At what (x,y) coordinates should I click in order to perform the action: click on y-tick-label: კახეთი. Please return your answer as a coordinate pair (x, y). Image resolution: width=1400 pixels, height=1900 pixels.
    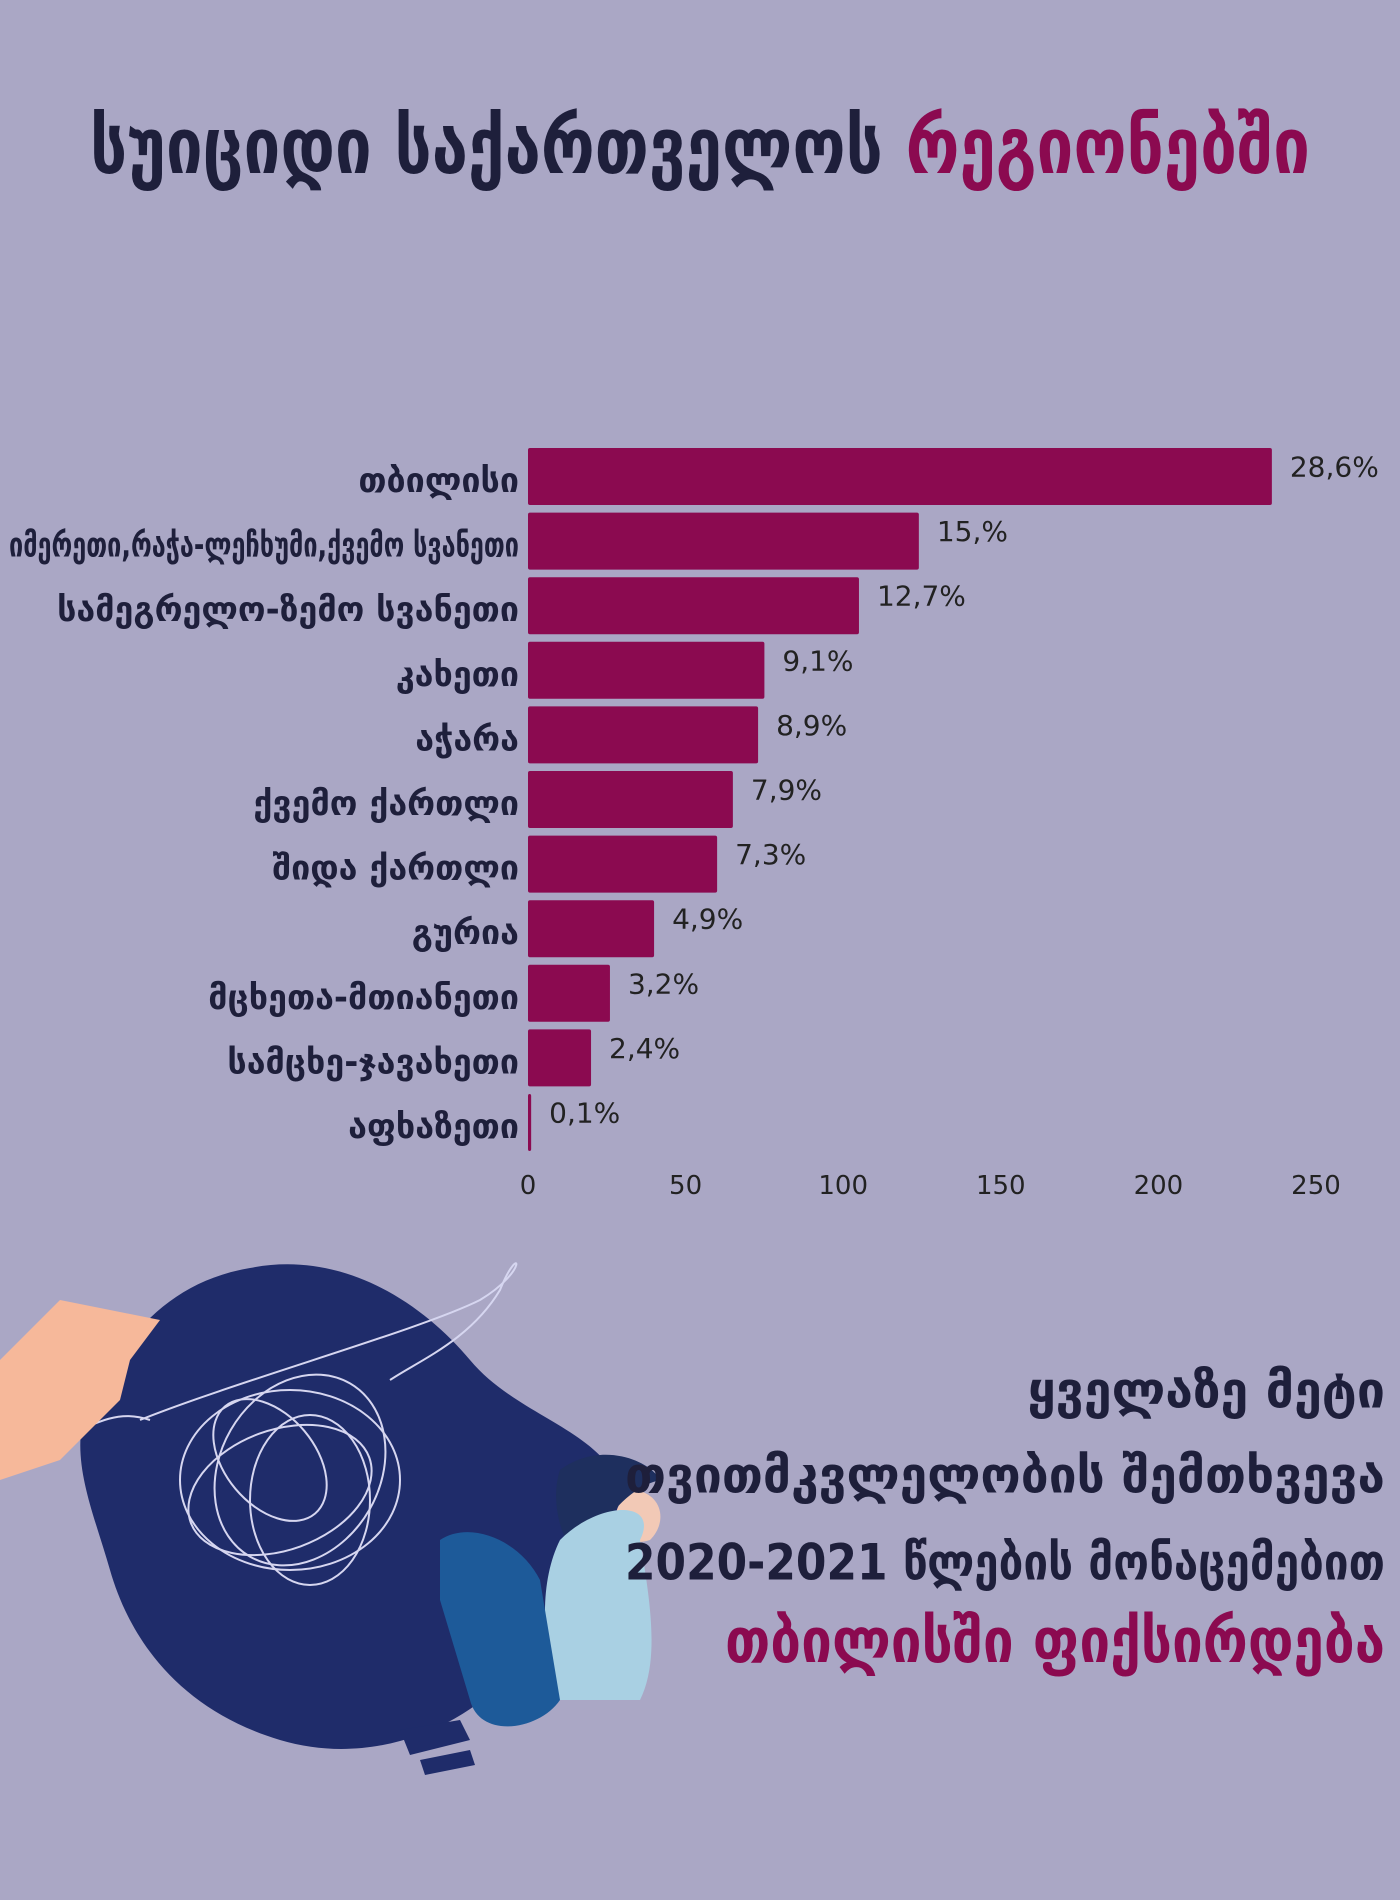
    Looking at the image, I should click on (457, 675).